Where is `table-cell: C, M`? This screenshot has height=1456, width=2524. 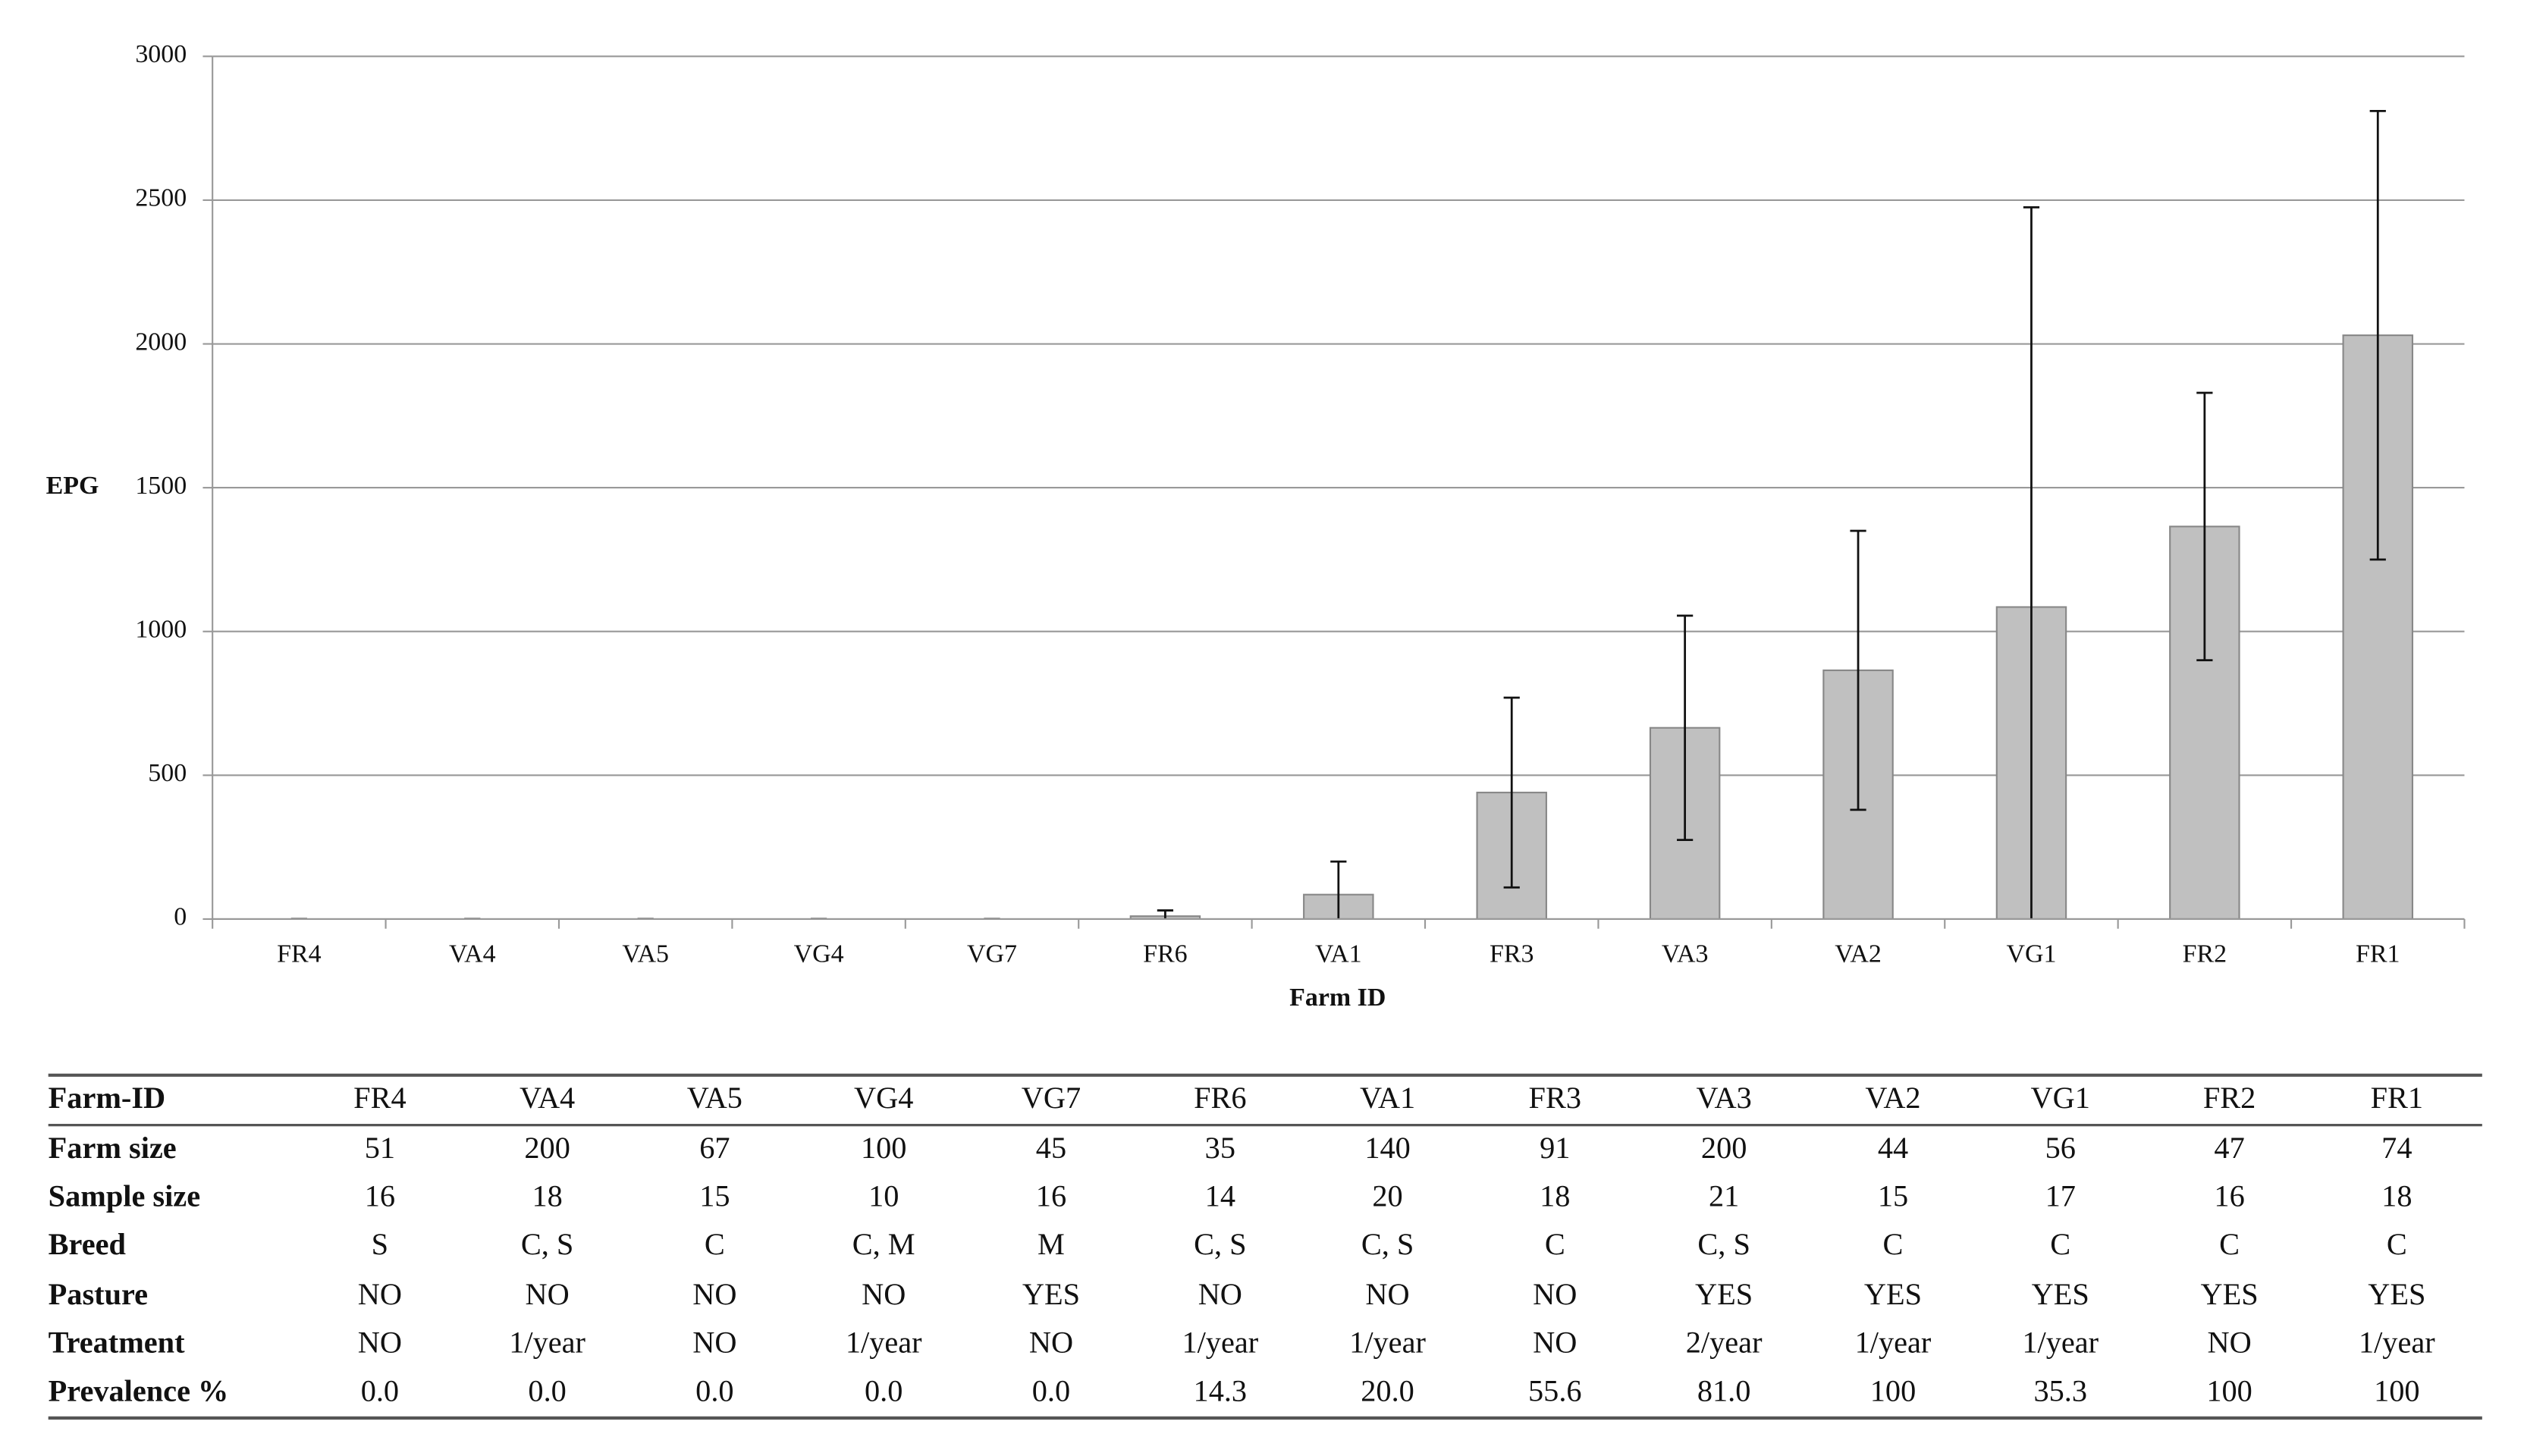
table-cell: C, M is located at coordinates (884, 1244).